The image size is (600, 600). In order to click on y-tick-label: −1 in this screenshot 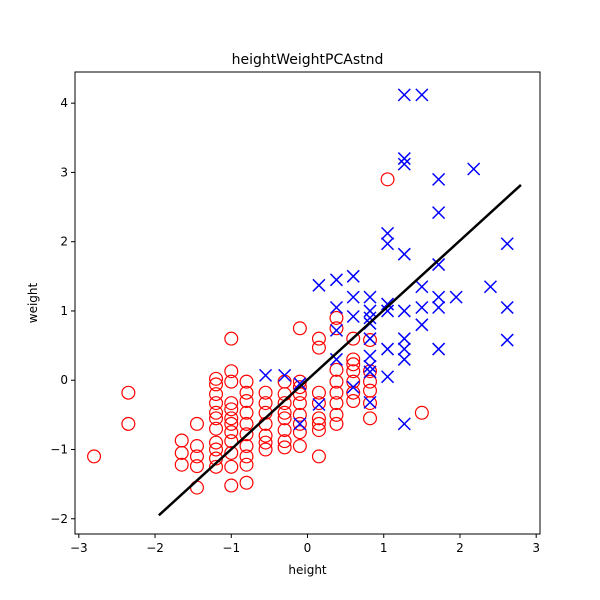, I will do `click(59, 449)`.